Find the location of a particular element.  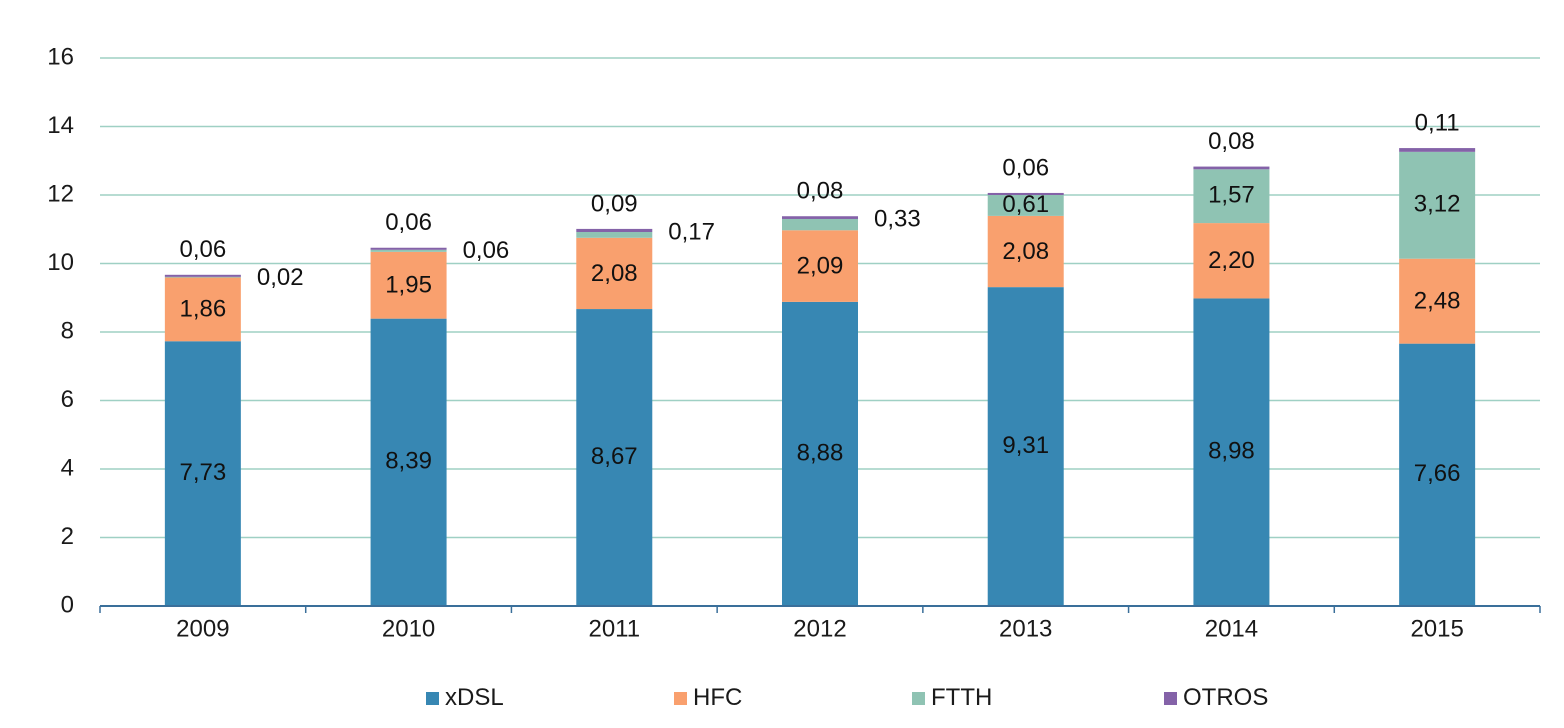

legend-label-xdsl: xDSL is located at coordinates (474, 697).